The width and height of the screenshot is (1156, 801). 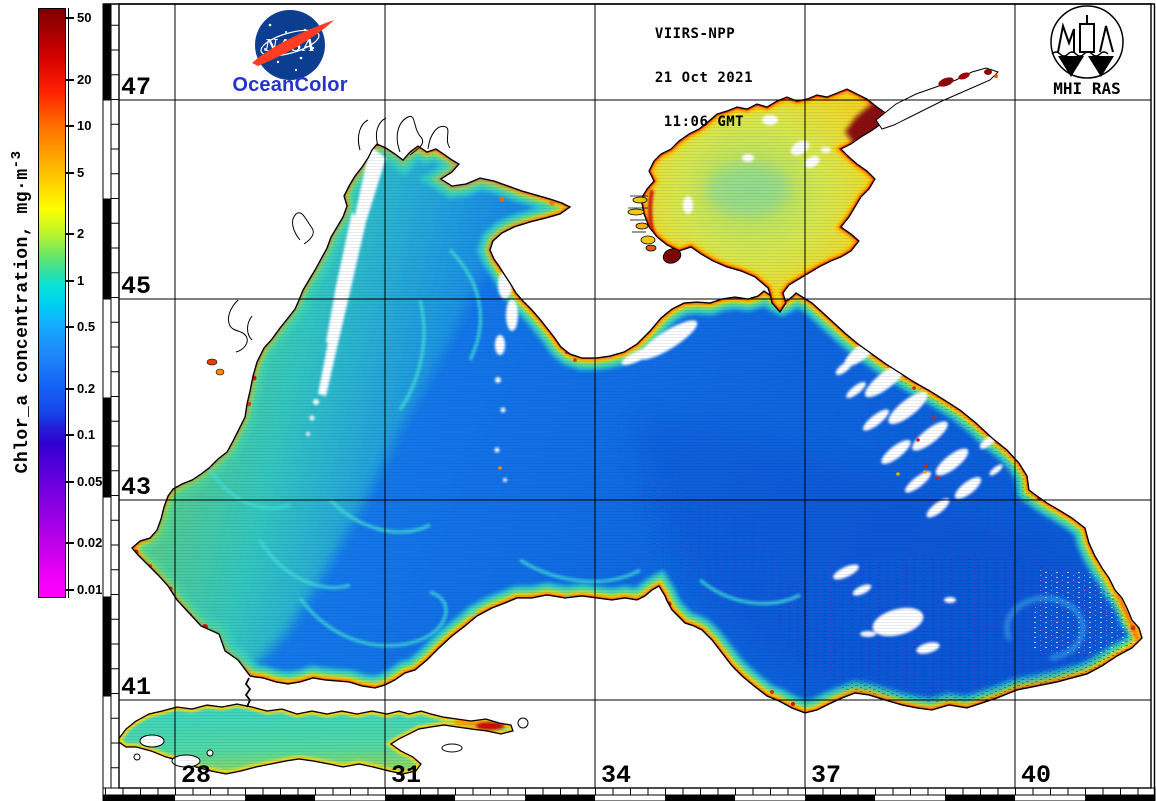 What do you see at coordinates (290, 85) in the screenshot?
I see `oceancolor-label: OceanColor` at bounding box center [290, 85].